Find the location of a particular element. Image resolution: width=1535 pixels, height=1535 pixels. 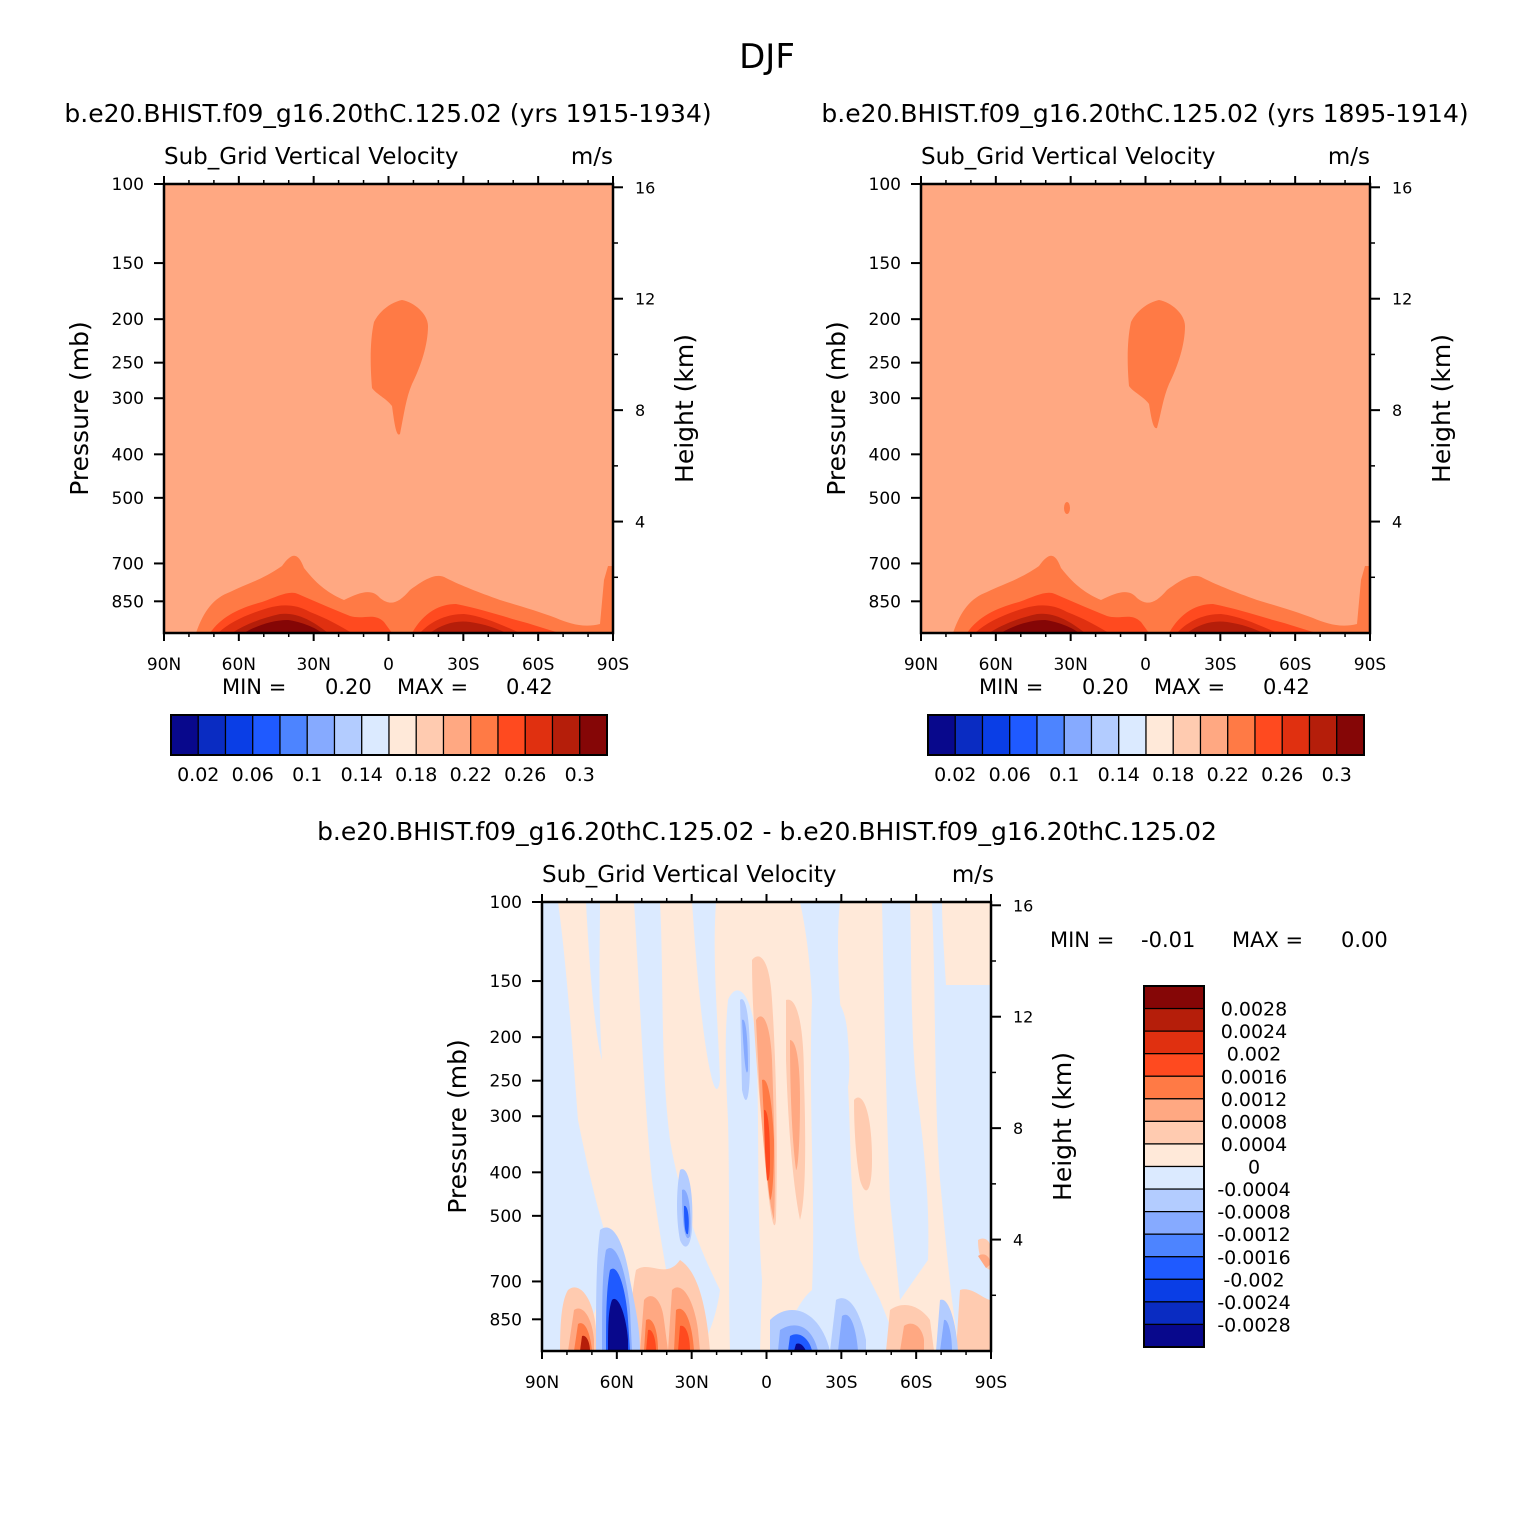

panel-2-min-value: 0.20 is located at coordinates (1105, 687).